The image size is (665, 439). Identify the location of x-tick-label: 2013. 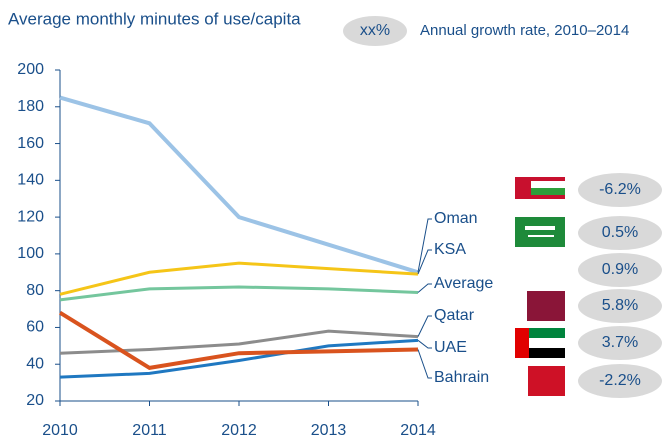
(329, 430).